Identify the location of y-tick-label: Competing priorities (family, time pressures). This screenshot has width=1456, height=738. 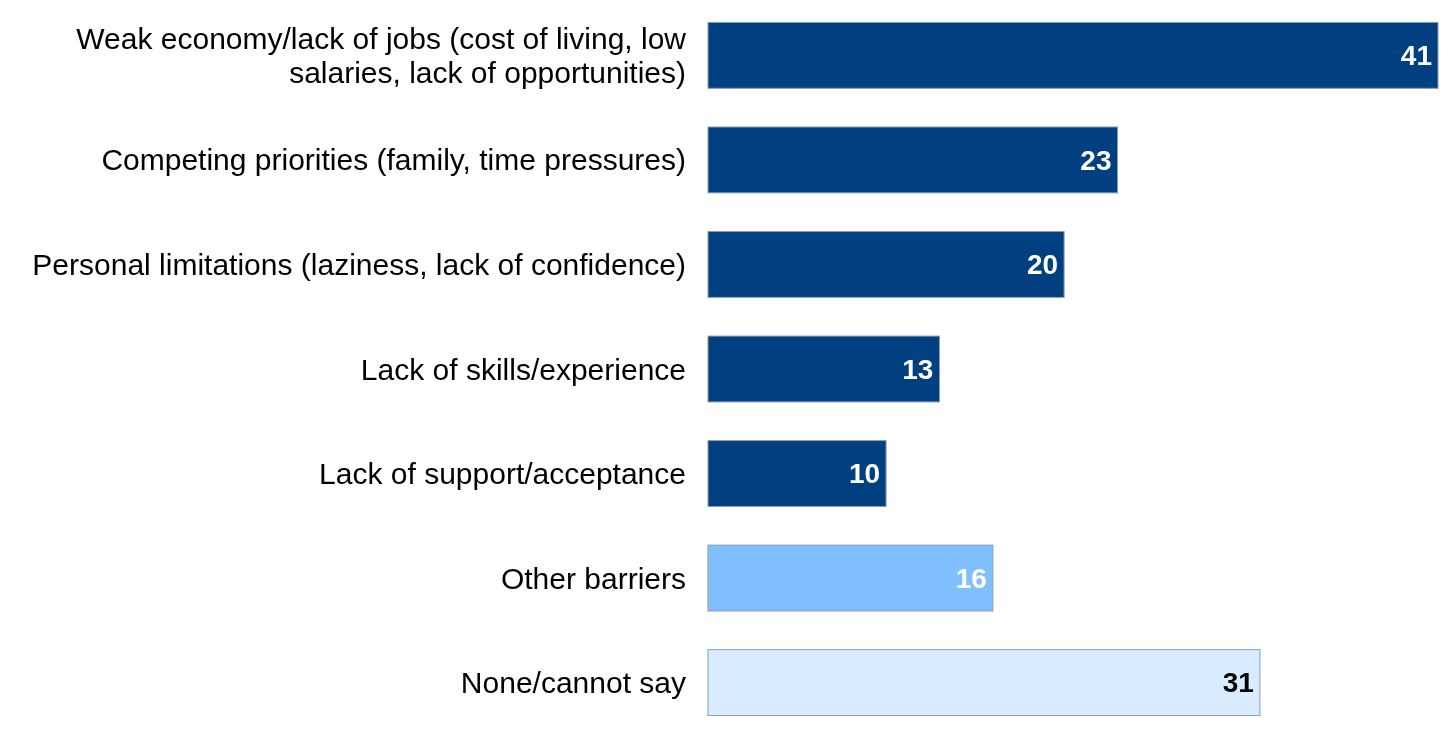
(393, 160).